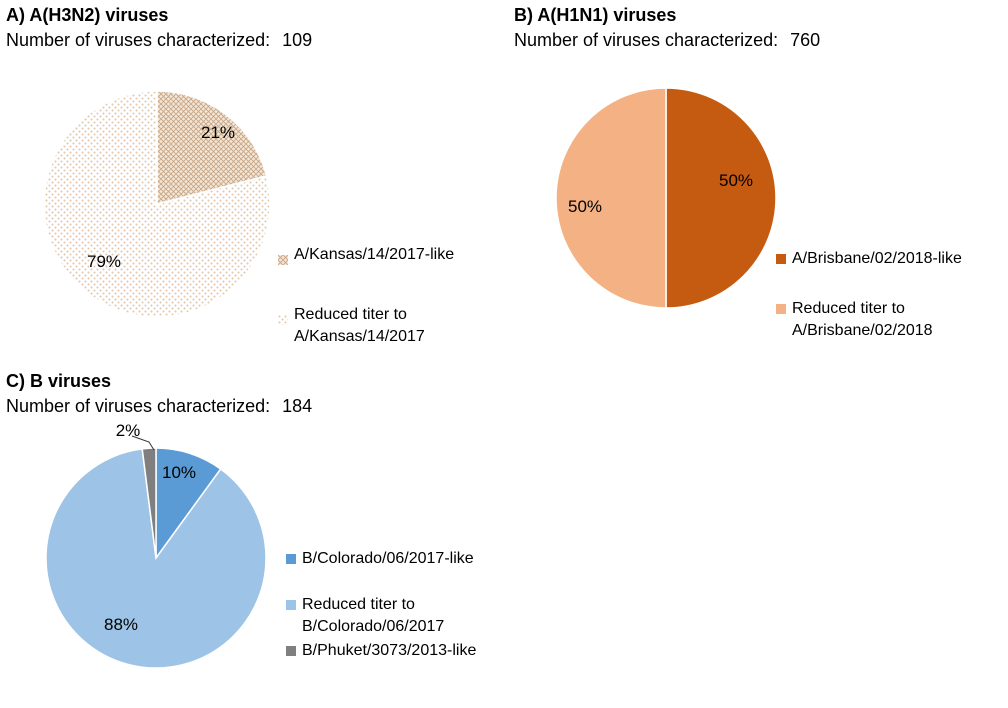 The image size is (1008, 708). Describe the element at coordinates (862, 319) in the screenshot. I see `legend-label: Reduced titer to A/Brisbane/02/2018` at that location.